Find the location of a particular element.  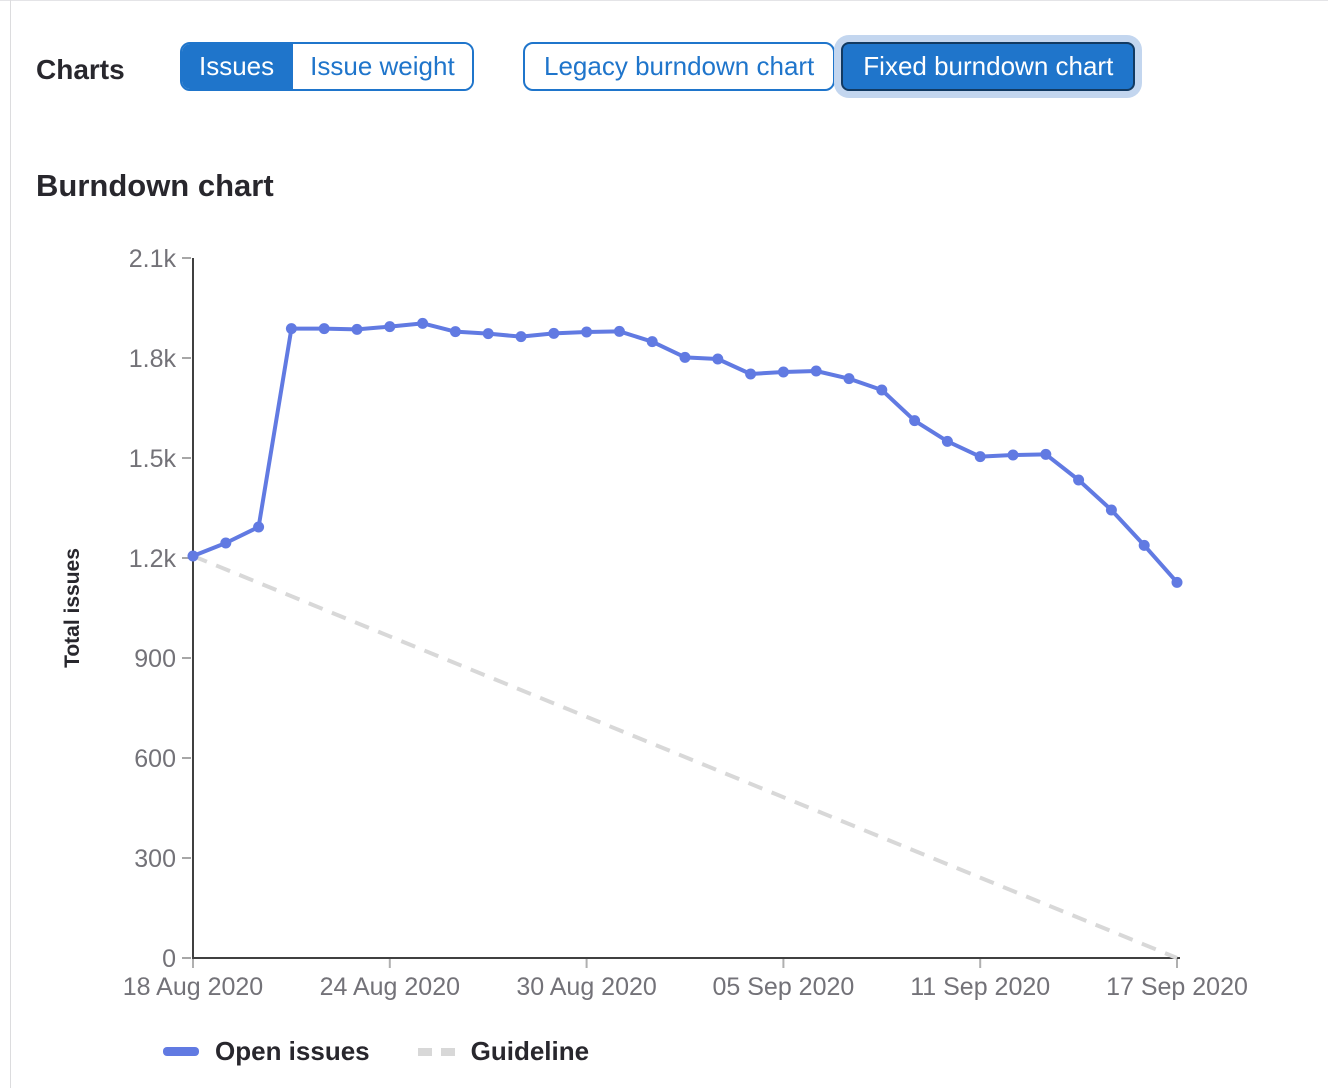

y-tick-label: 1.2k is located at coordinates (153, 559).